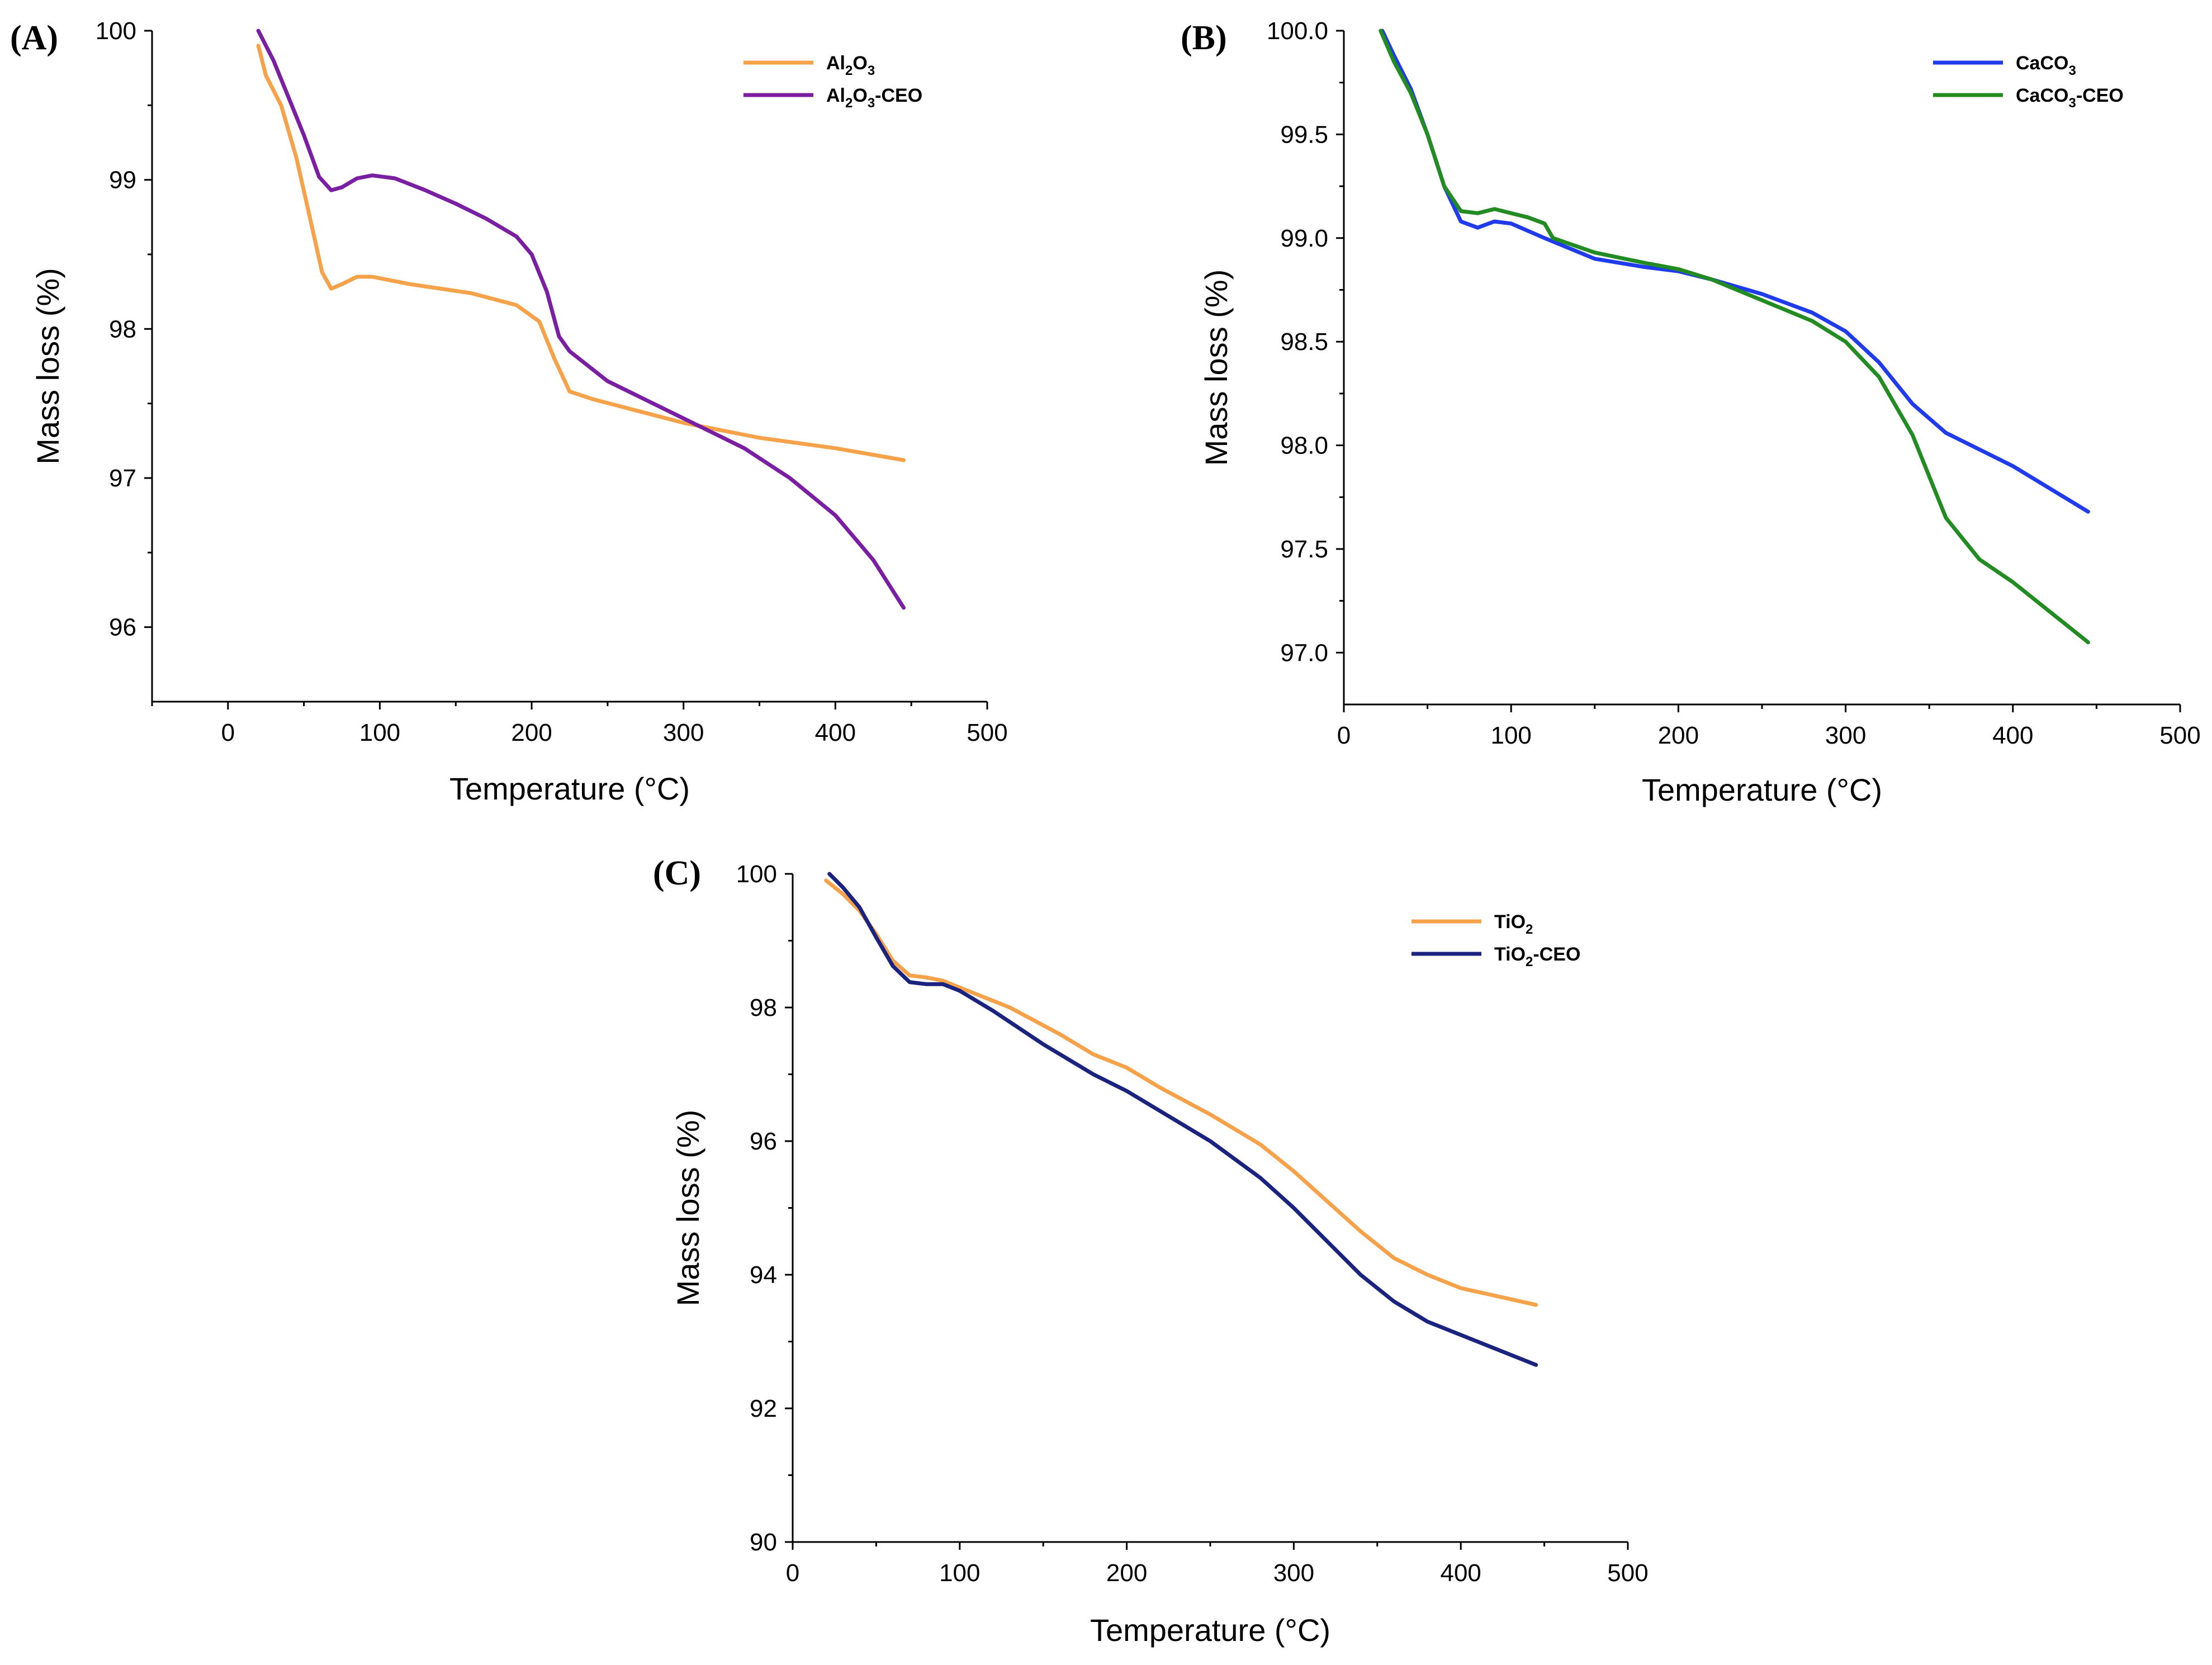 The image size is (2212, 1665). I want to click on series-line-al2o3, so click(581, 253).